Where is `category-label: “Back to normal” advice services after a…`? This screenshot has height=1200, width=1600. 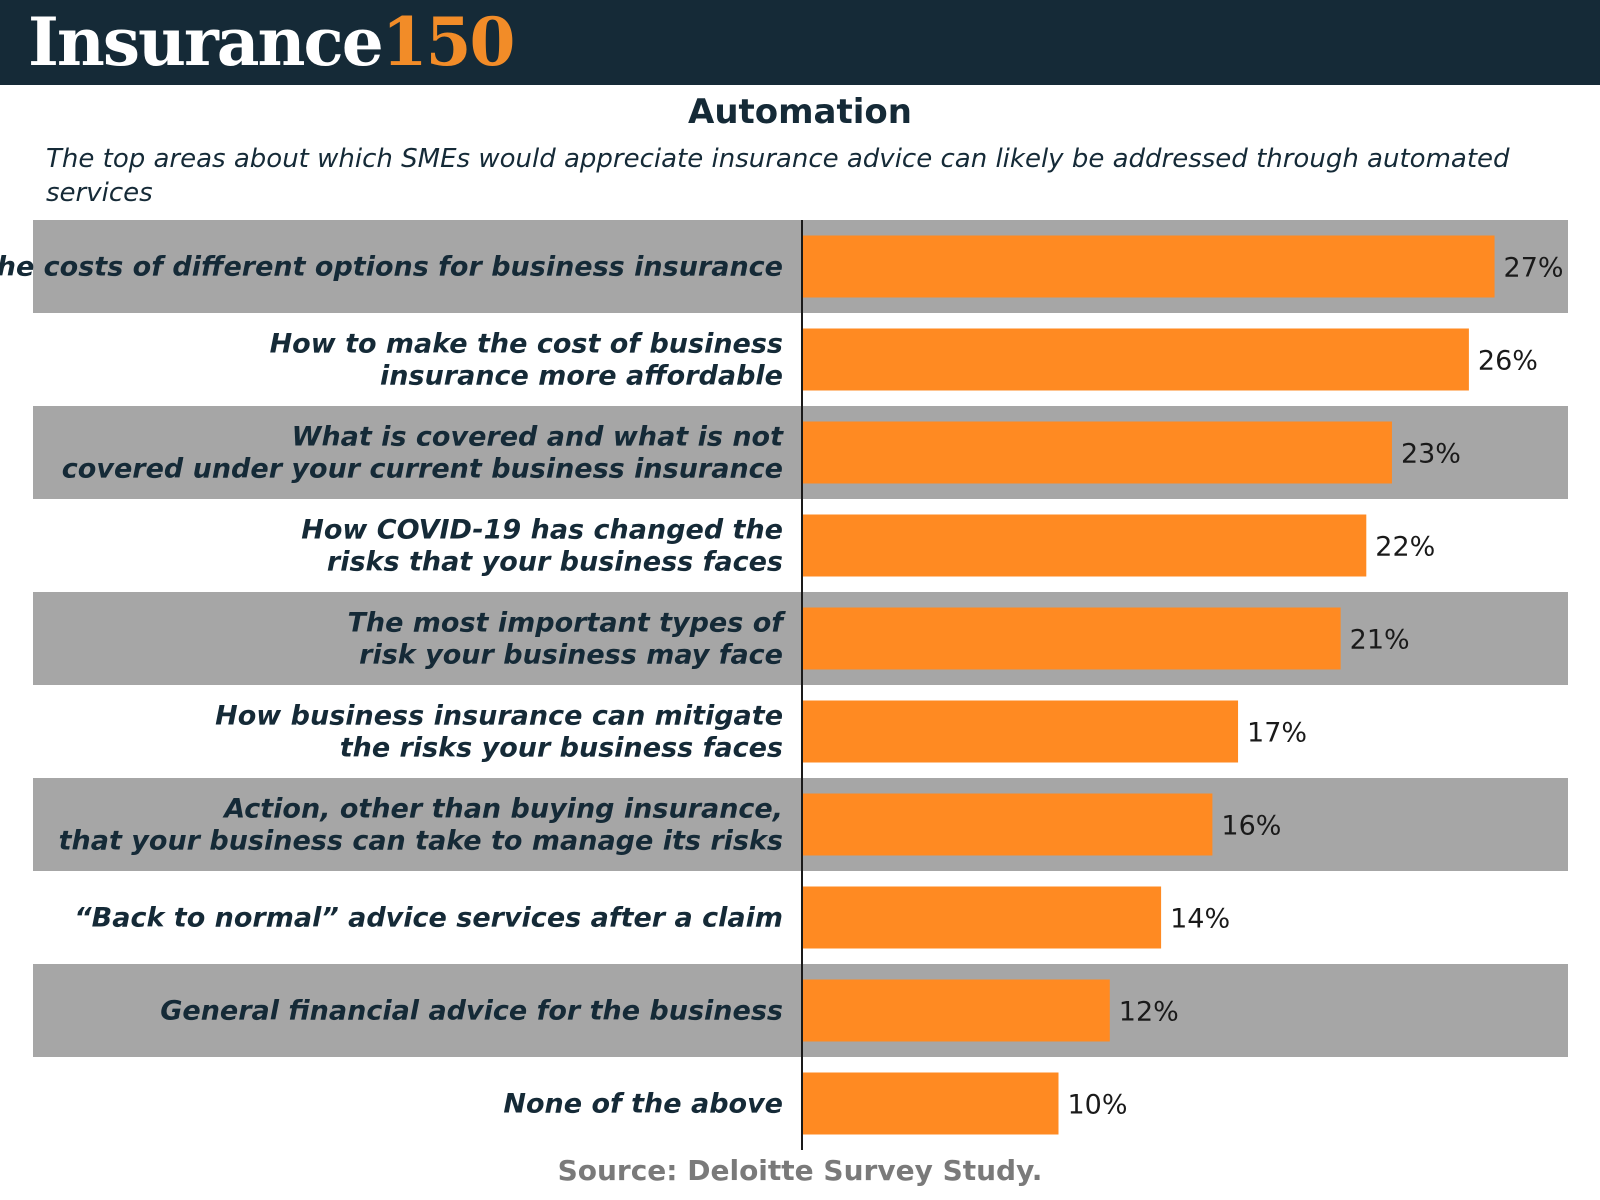 category-label: “Back to normal” advice services after a… is located at coordinates (428, 918).